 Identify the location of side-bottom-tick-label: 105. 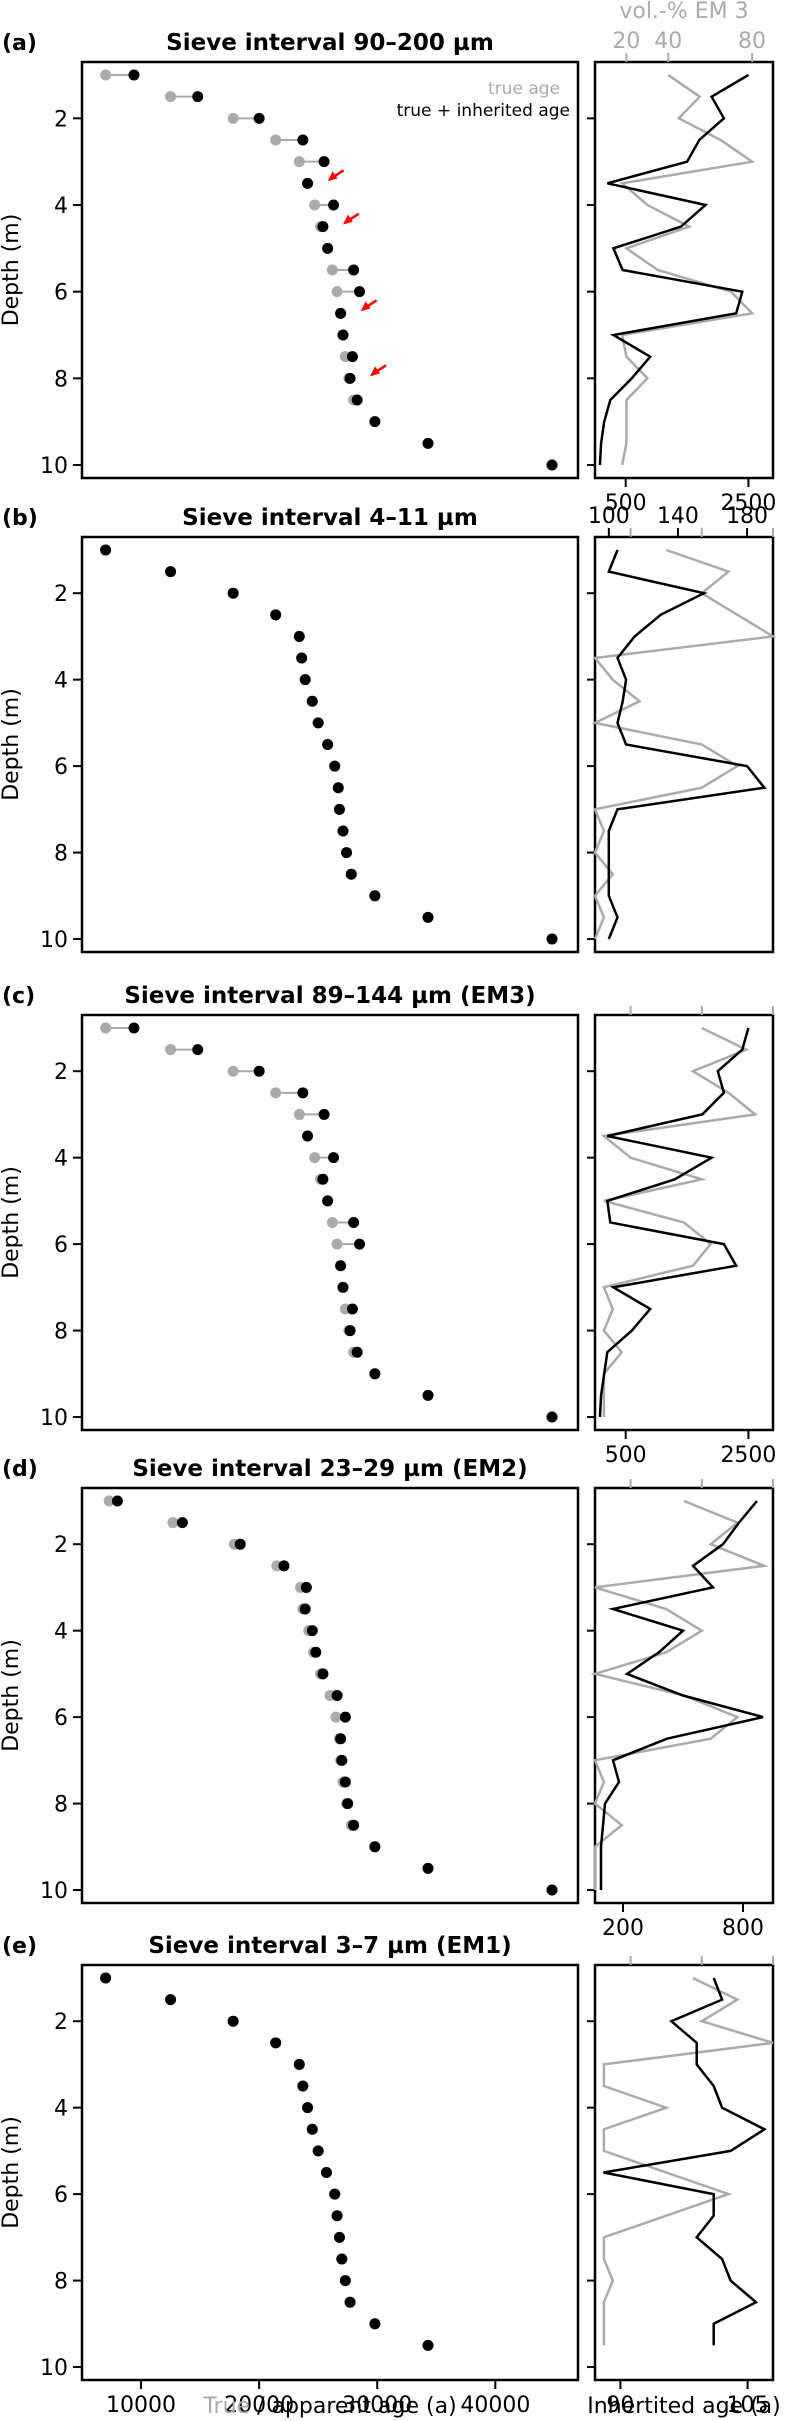
(748, 2405).